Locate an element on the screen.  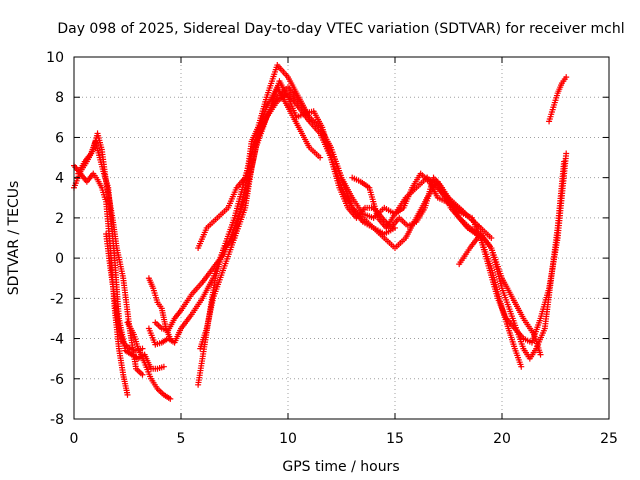
x-axis-label: GPS time / hours is located at coordinates (340, 467).